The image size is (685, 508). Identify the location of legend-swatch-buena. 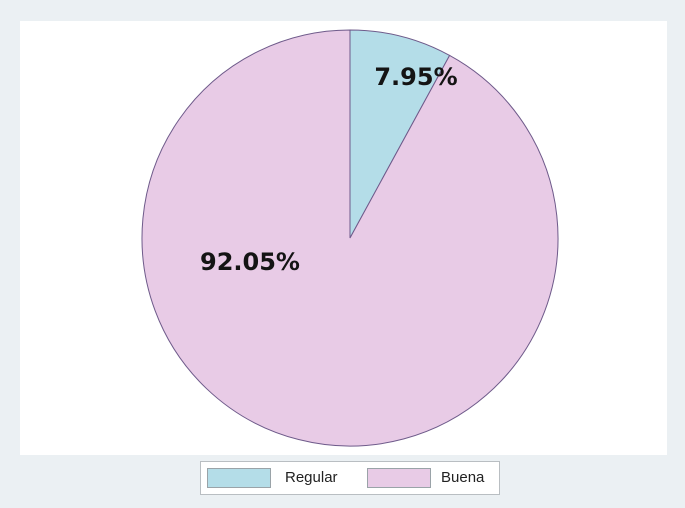
(399, 478).